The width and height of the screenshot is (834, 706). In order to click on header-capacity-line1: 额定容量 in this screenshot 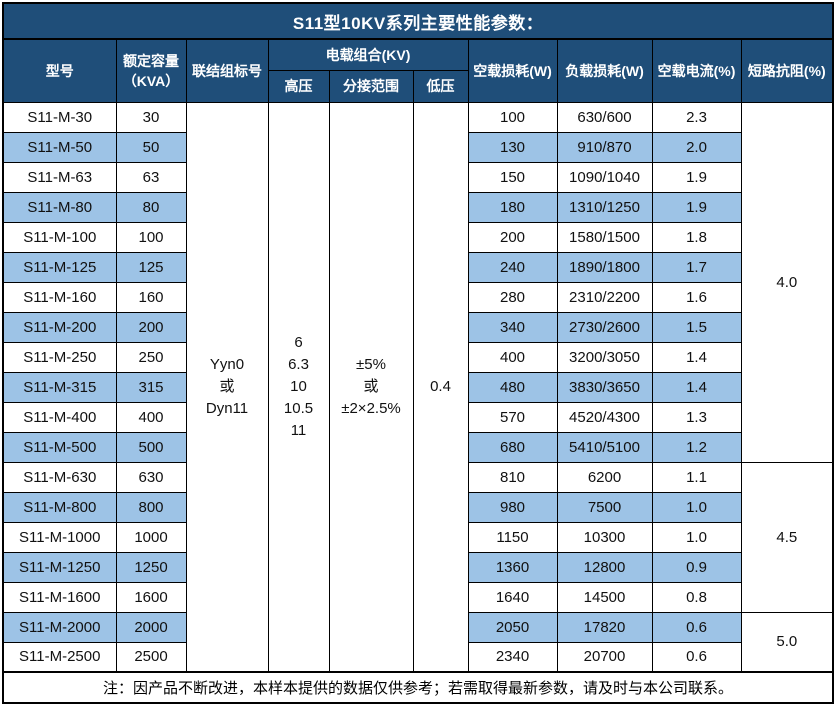, I will do `click(151, 60)`.